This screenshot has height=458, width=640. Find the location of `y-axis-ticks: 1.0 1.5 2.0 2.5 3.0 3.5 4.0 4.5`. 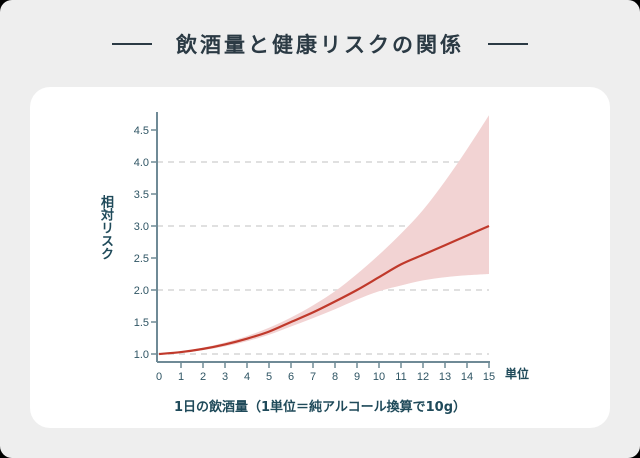

y-axis-ticks: 1.0 1.5 2.0 2.5 3.0 3.5 4.0 4.5 is located at coordinates (145, 243).